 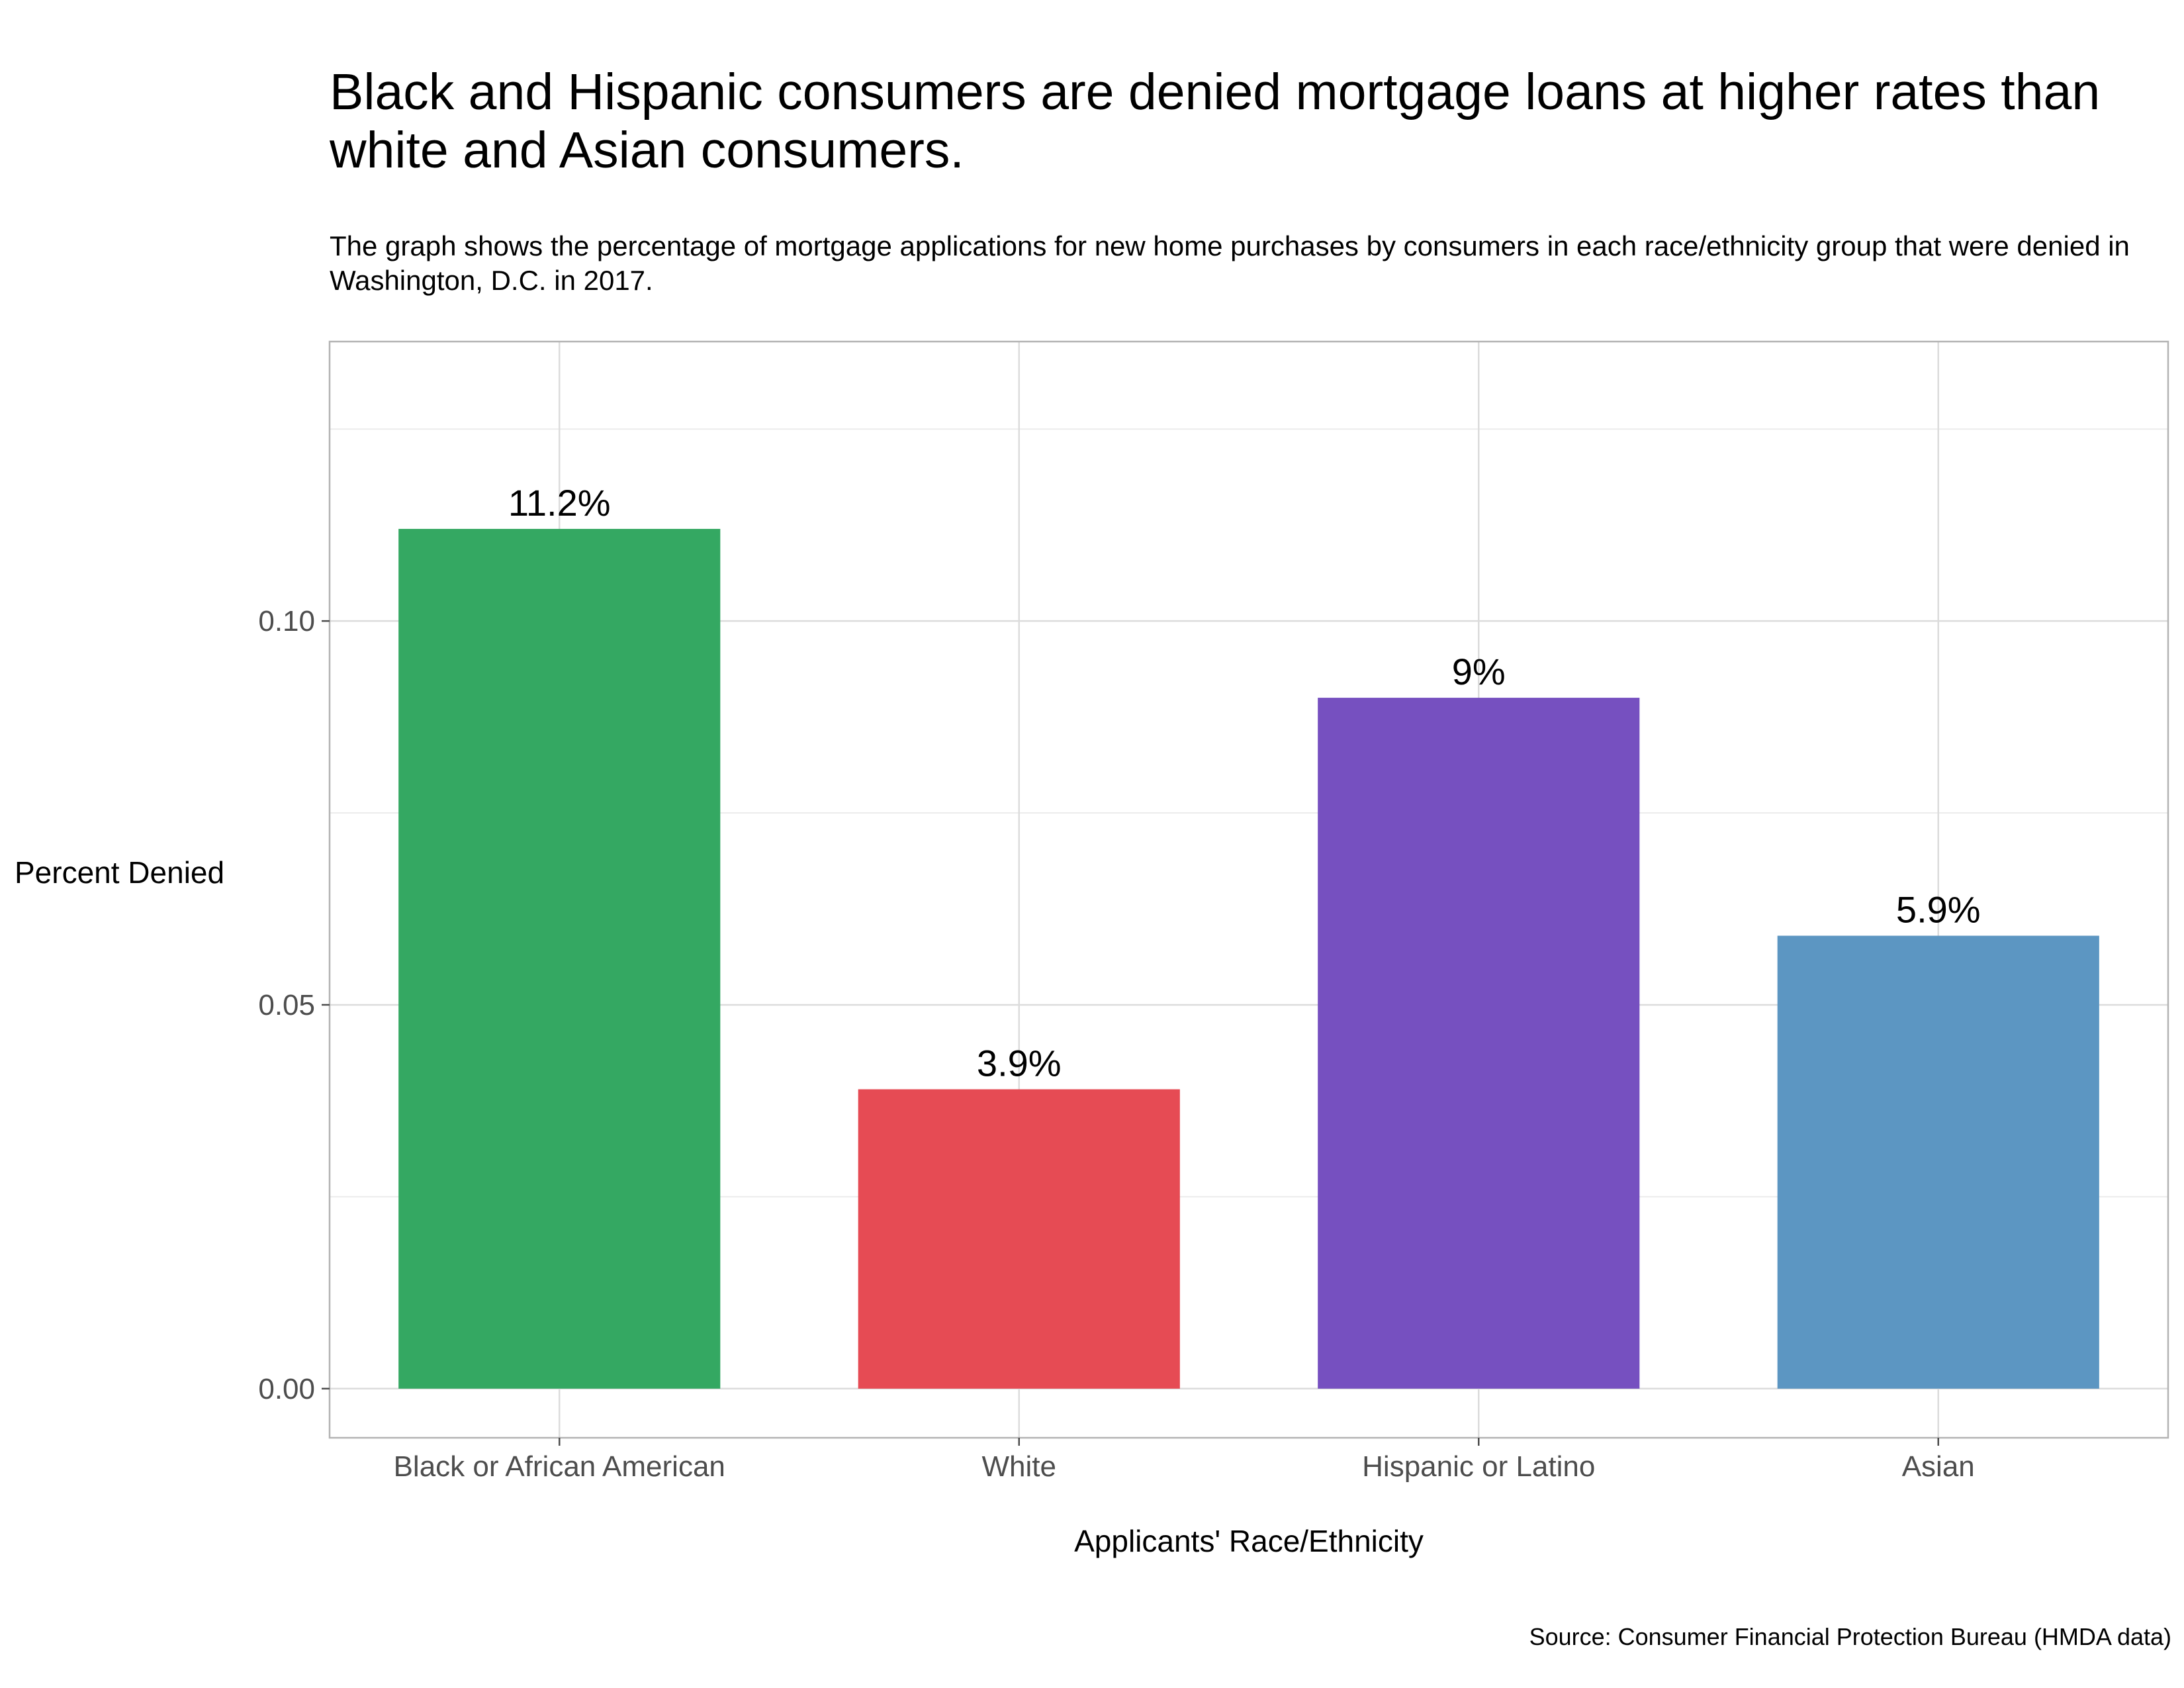 What do you see at coordinates (119, 872) in the screenshot?
I see `y-axis-title: Percent Denied` at bounding box center [119, 872].